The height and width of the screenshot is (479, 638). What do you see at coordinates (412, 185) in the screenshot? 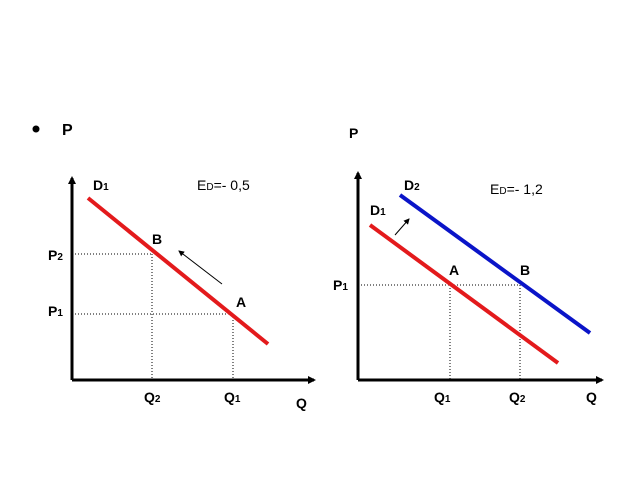
I see `curve-label: D2` at bounding box center [412, 185].